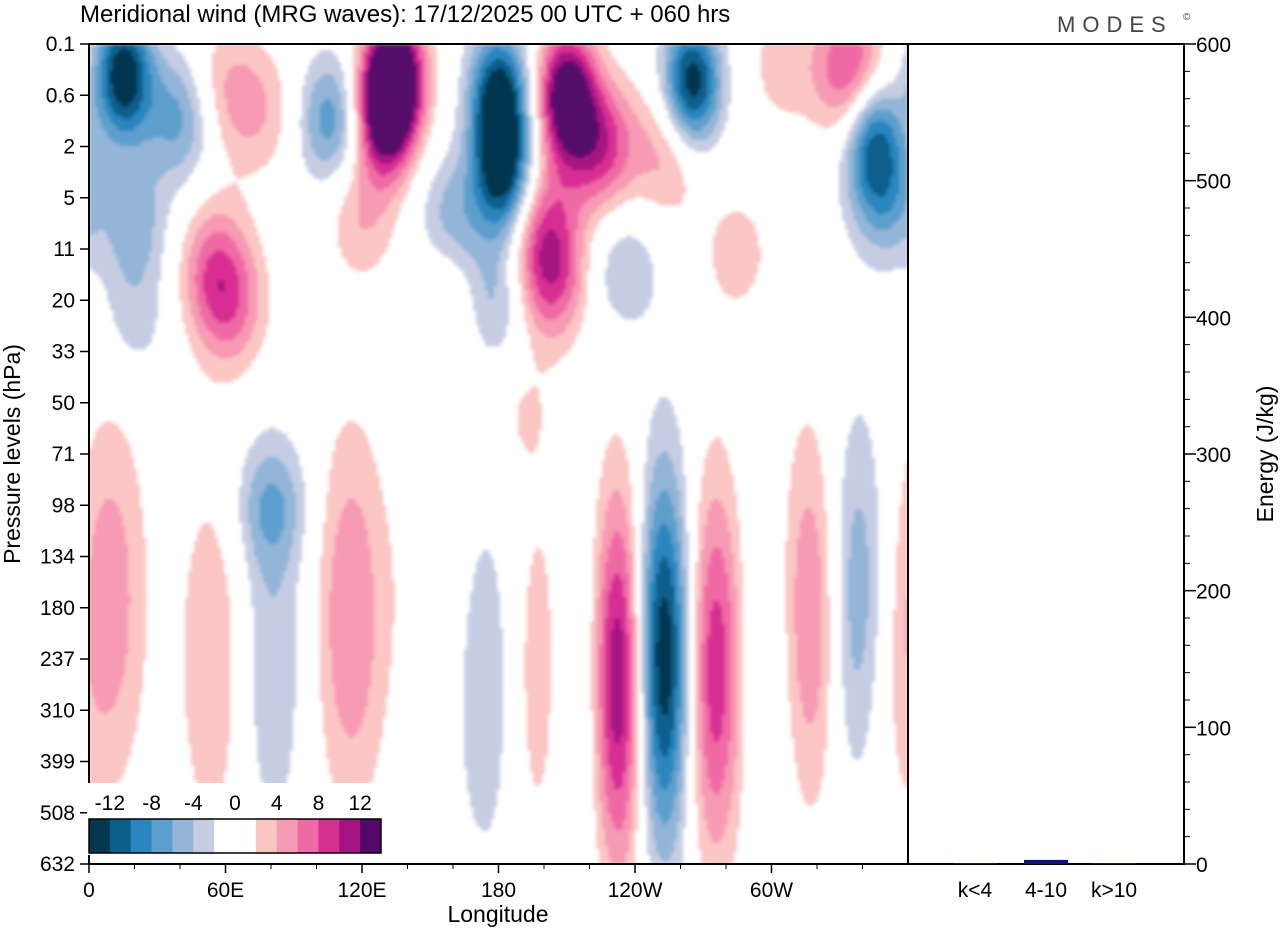  What do you see at coordinates (63, 454) in the screenshot?
I see `y-tick-label: 71` at bounding box center [63, 454].